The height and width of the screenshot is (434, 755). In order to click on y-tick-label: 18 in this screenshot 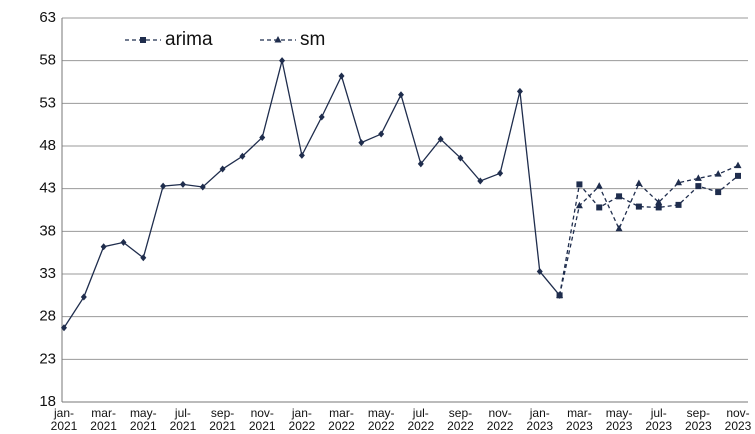, I will do `click(47, 401)`.